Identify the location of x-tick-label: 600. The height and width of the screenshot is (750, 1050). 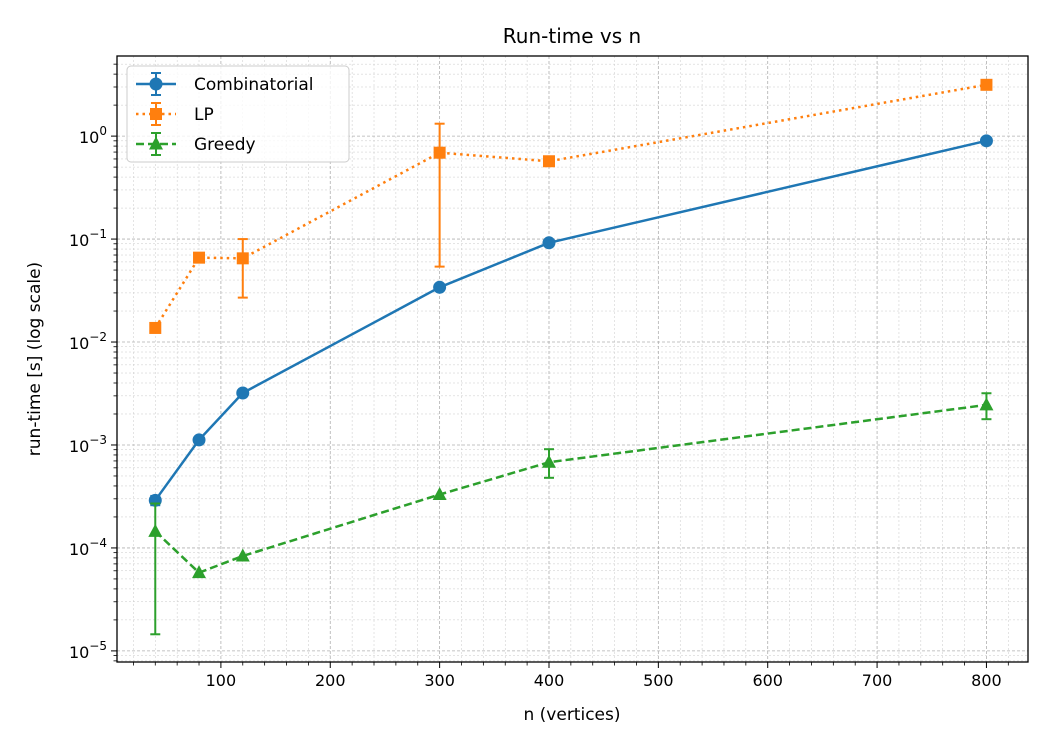
(767, 680).